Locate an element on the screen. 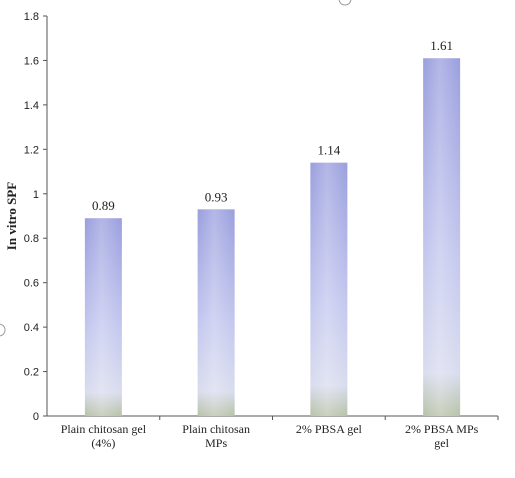 The width and height of the screenshot is (515, 478). y-tick-label: 1.6 is located at coordinates (31, 61).